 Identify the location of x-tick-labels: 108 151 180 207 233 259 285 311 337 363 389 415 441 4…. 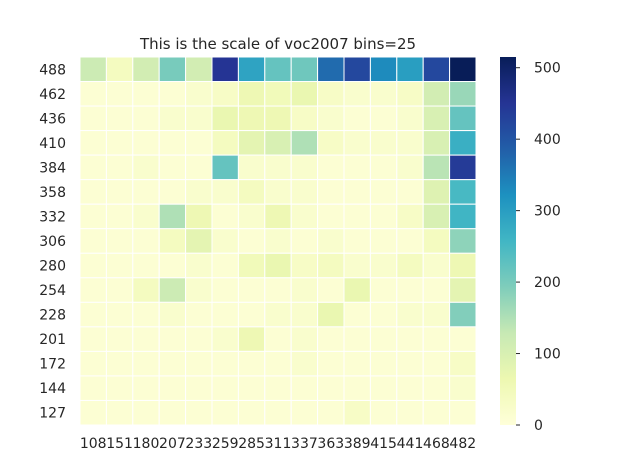
(278, 444).